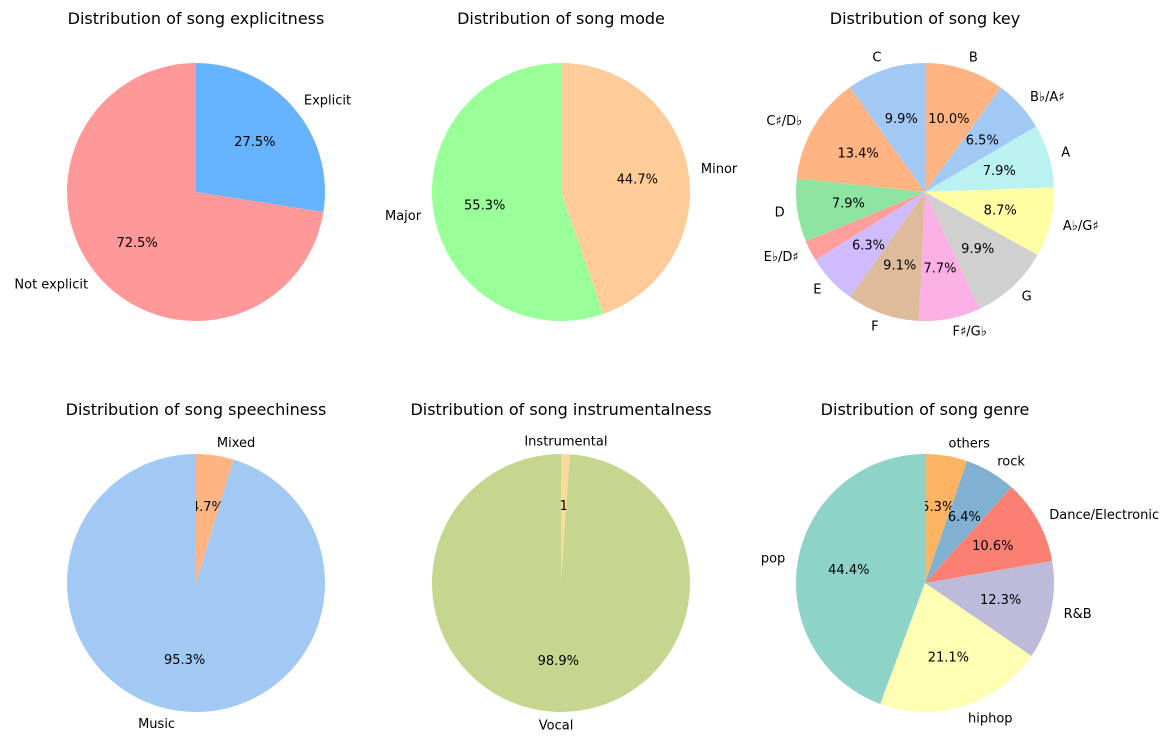 This screenshot has width=1176, height=754. Describe the element at coordinates (196, 18) in the screenshot. I see `chart-title-explicitness: Distribution of song explicitness` at that location.